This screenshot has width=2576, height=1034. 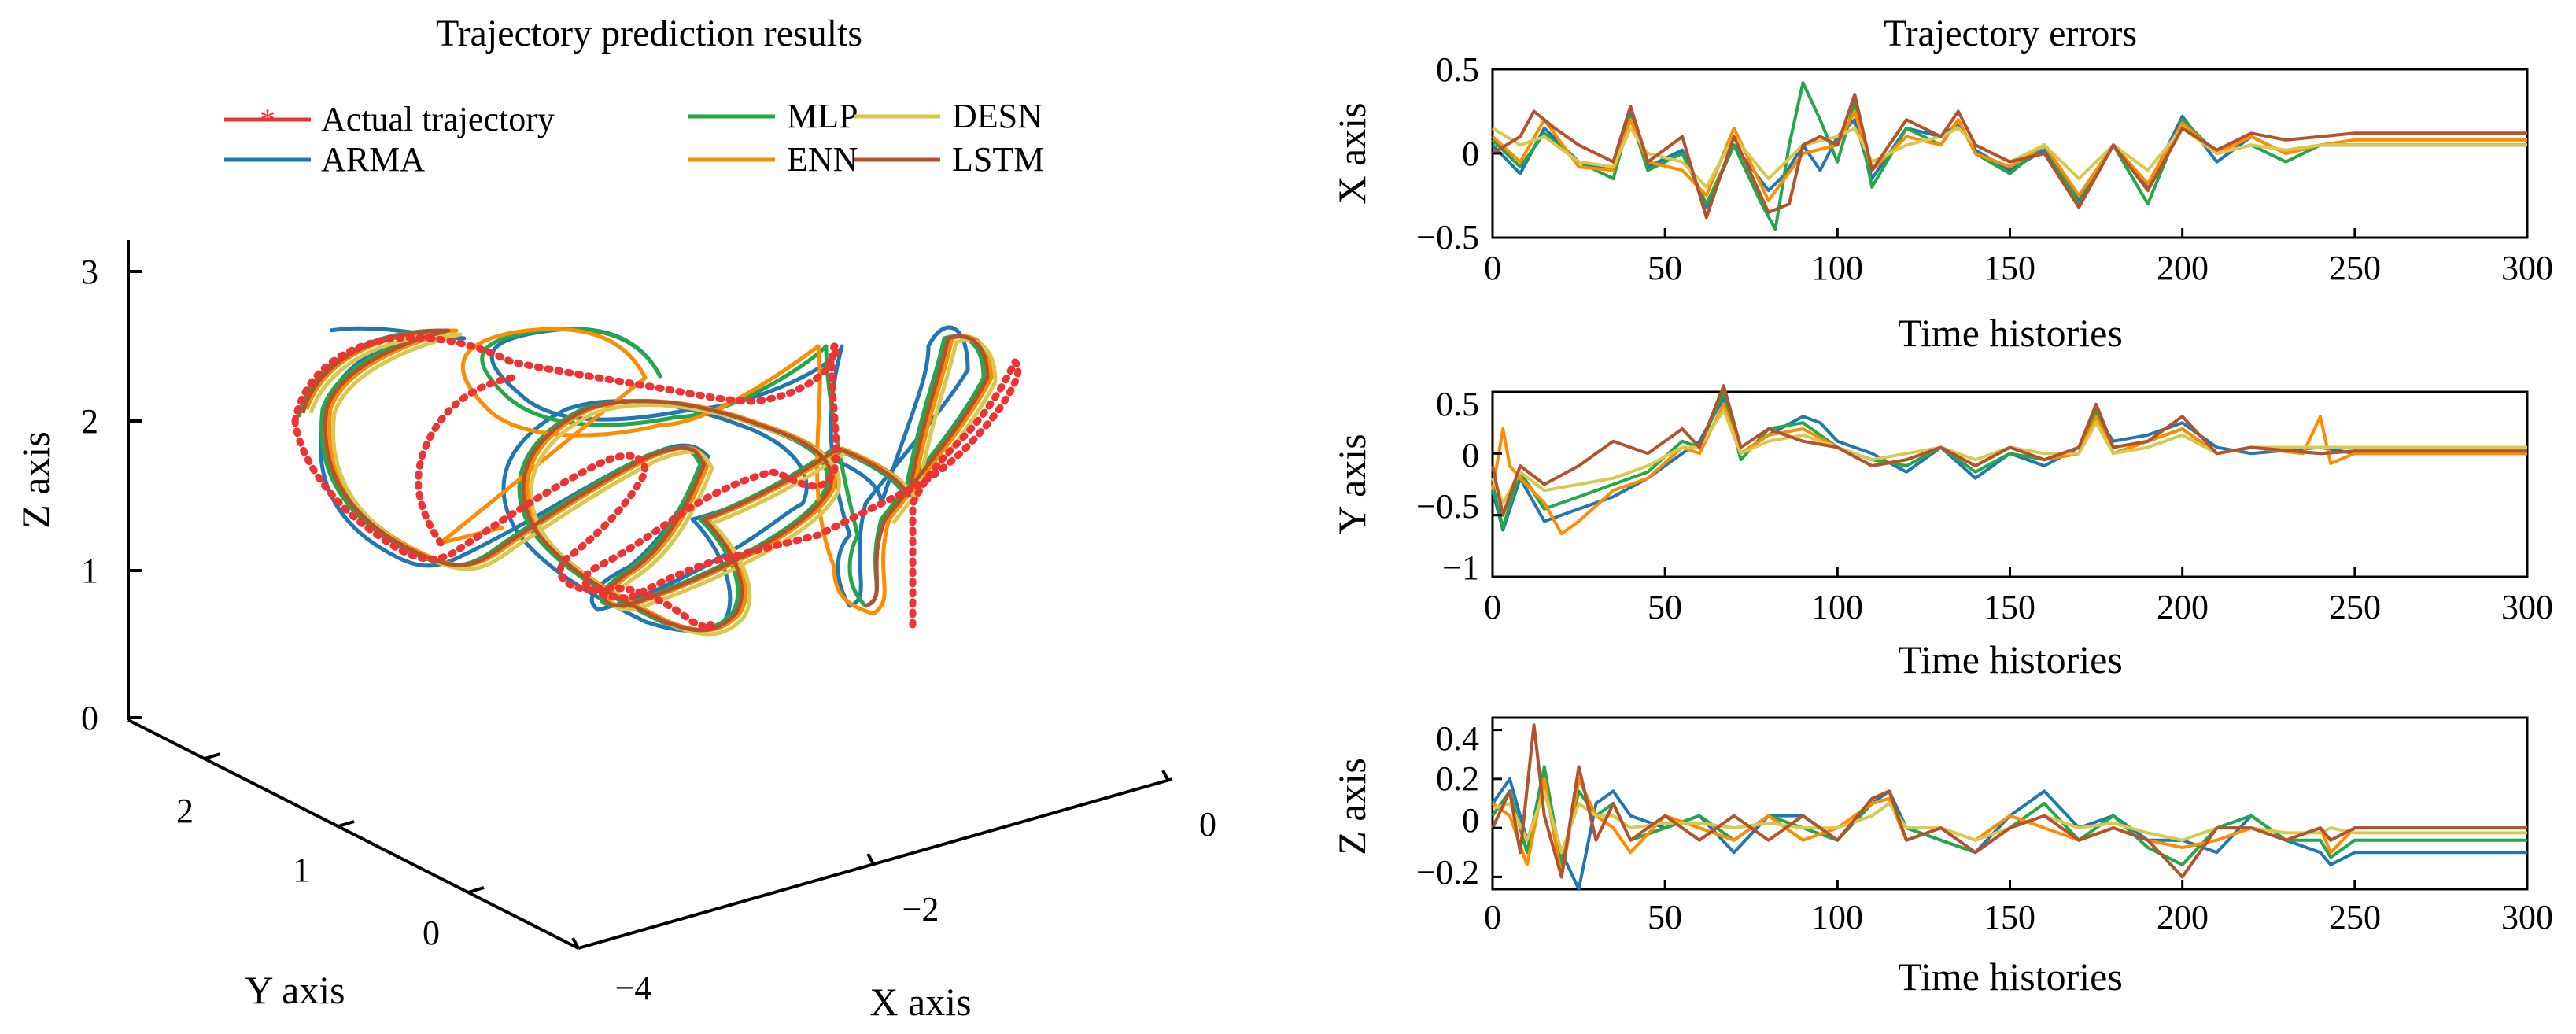 I want to click on legend-item-arma: ARMA, so click(x=324, y=159).